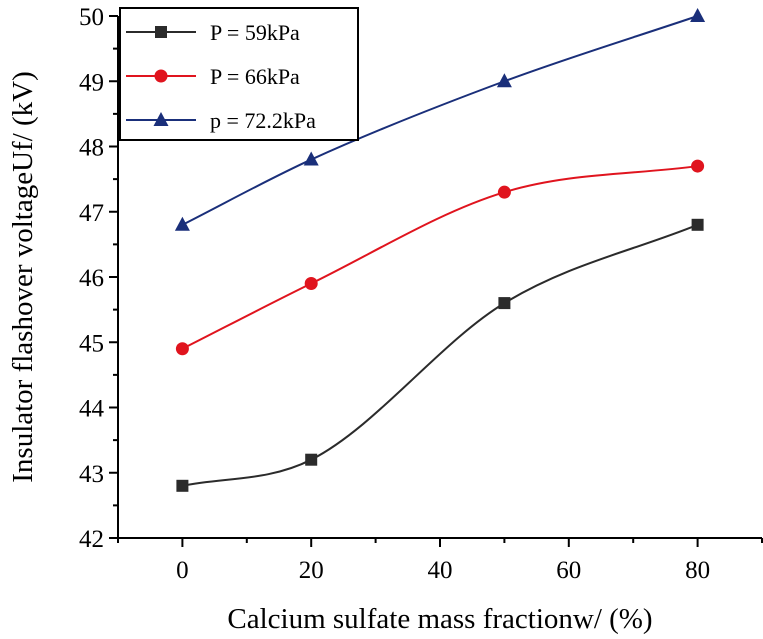  Describe the element at coordinates (91, 148) in the screenshot. I see `y-tick-label: 48` at that location.